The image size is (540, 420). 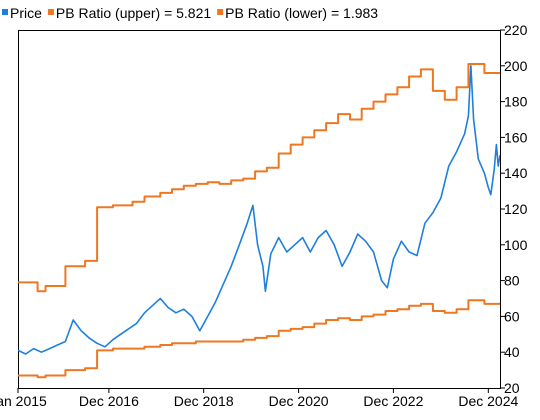 What do you see at coordinates (23, 401) in the screenshot?
I see `x-tick-label: Jan 2015` at bounding box center [23, 401].